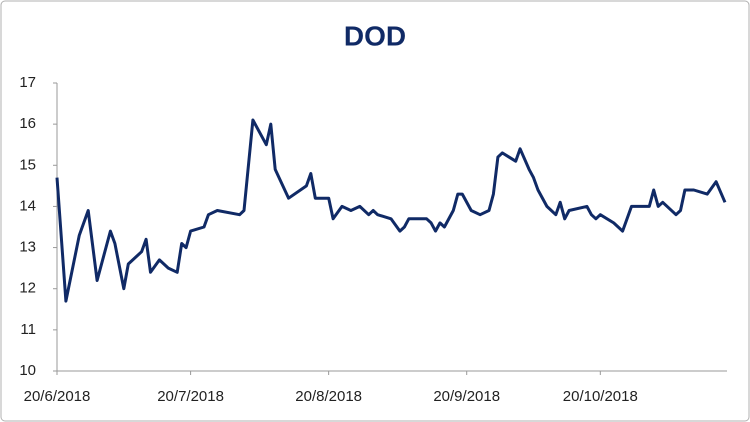 The height and width of the screenshot is (422, 750). I want to click on y-tick-label: 11, so click(28, 329).